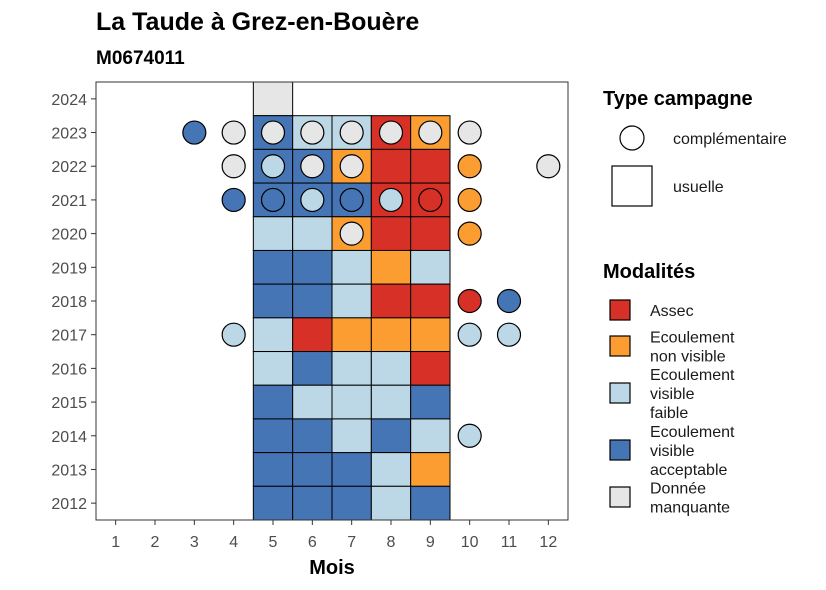  I want to click on legend-type-campagne: Type campagne complémentaire usuelle, so click(695, 147).